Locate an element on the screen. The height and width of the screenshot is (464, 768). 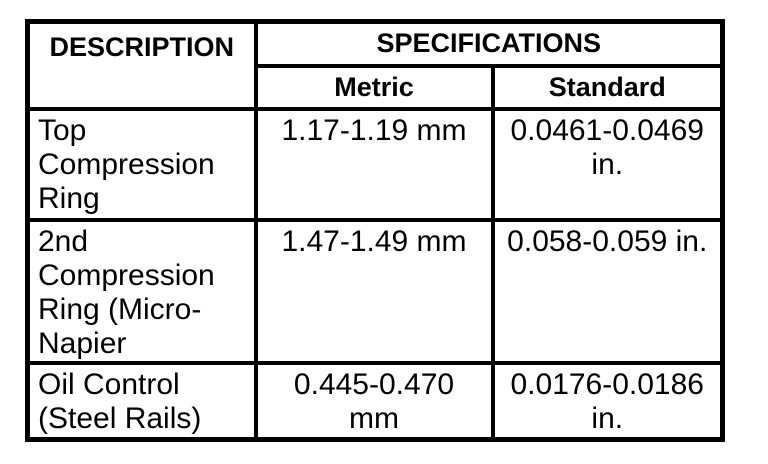
cell-metric: 0.445-0.470 mm is located at coordinates (374, 401).